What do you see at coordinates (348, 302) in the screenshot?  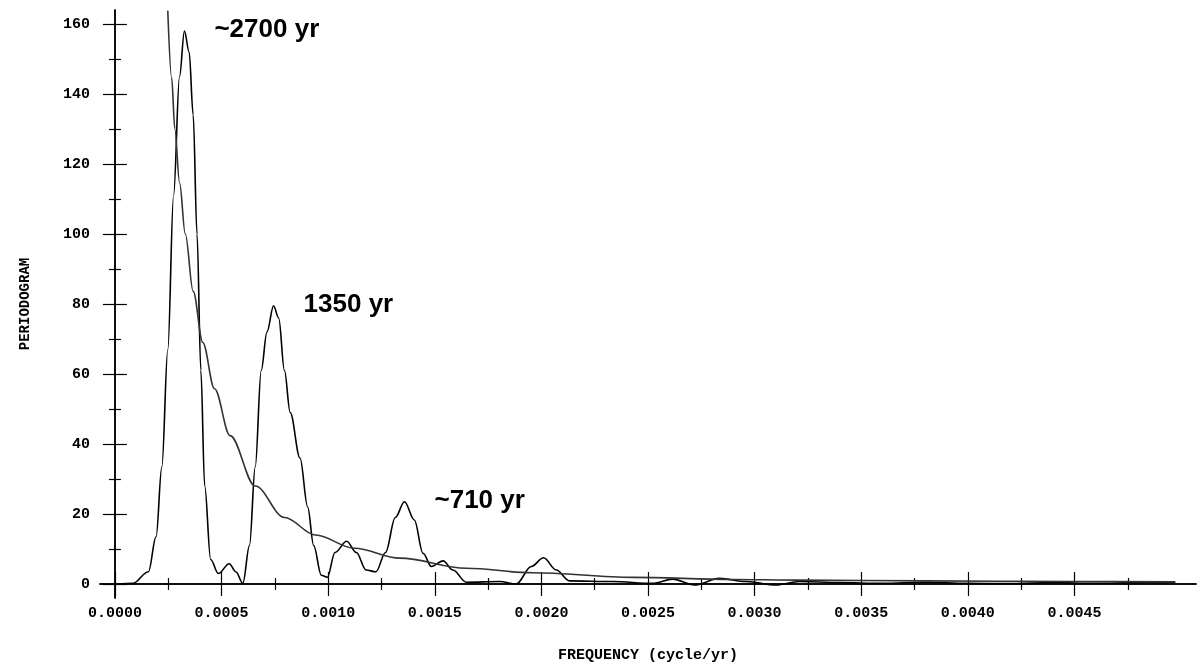 I see `annotation: 1350 yr` at bounding box center [348, 302].